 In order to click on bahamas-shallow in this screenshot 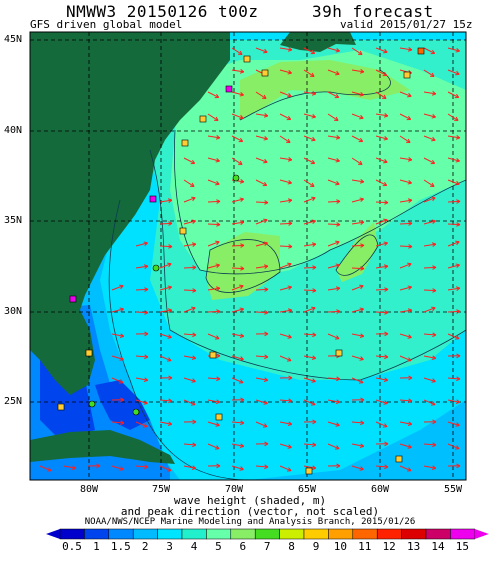, I will do `click(122, 405)`.